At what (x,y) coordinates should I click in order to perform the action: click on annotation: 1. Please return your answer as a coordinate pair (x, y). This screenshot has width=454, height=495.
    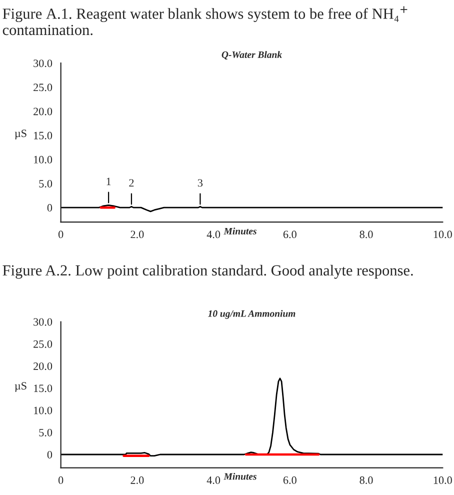
    Looking at the image, I should click on (108, 182).